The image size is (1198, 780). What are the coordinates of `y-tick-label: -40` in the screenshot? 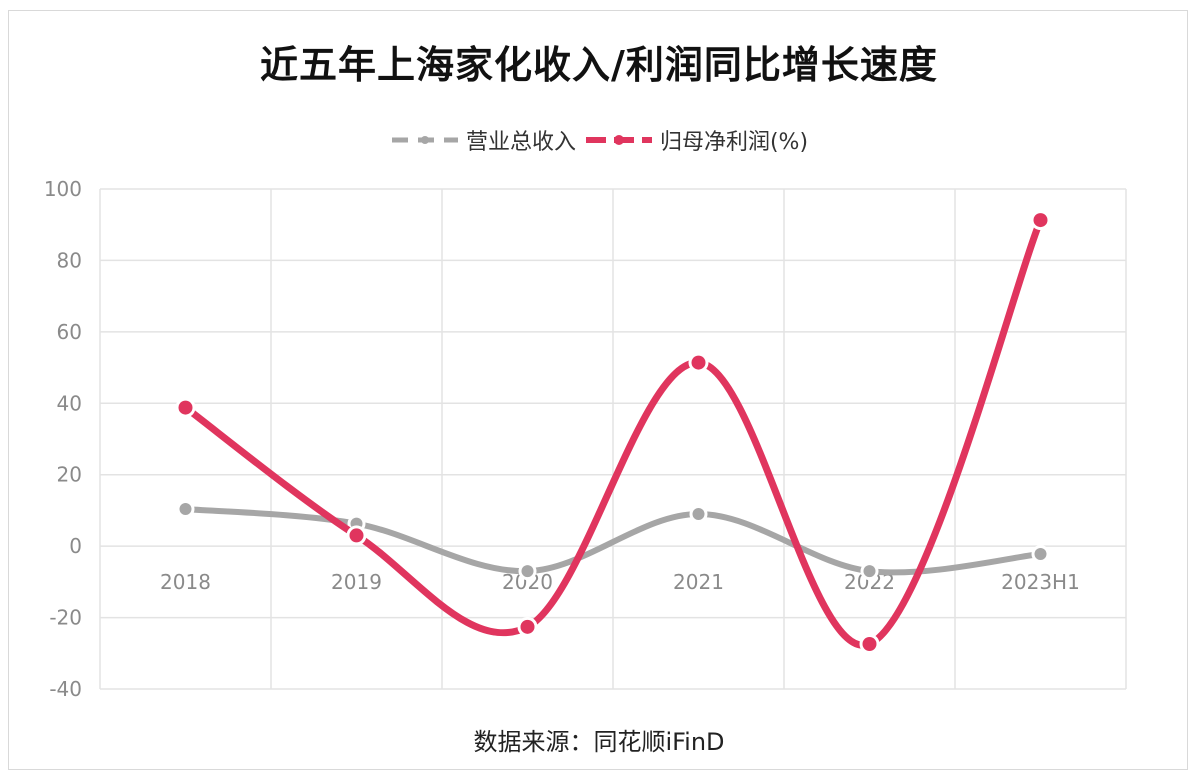 It's located at (65, 689).